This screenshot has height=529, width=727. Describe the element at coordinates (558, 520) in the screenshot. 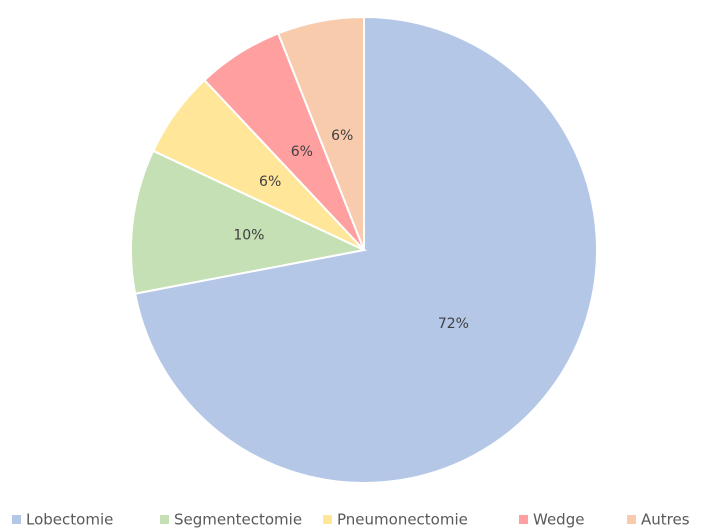

I see `legend-label: Wedge` at that location.